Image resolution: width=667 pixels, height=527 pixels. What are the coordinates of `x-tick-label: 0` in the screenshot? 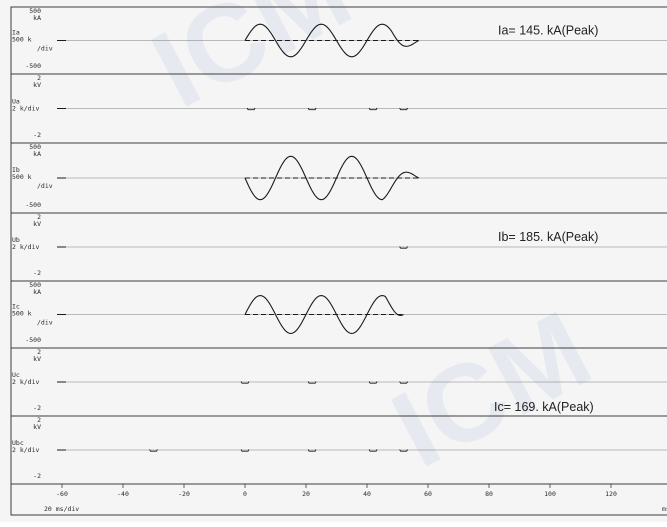 It's located at (245, 494).